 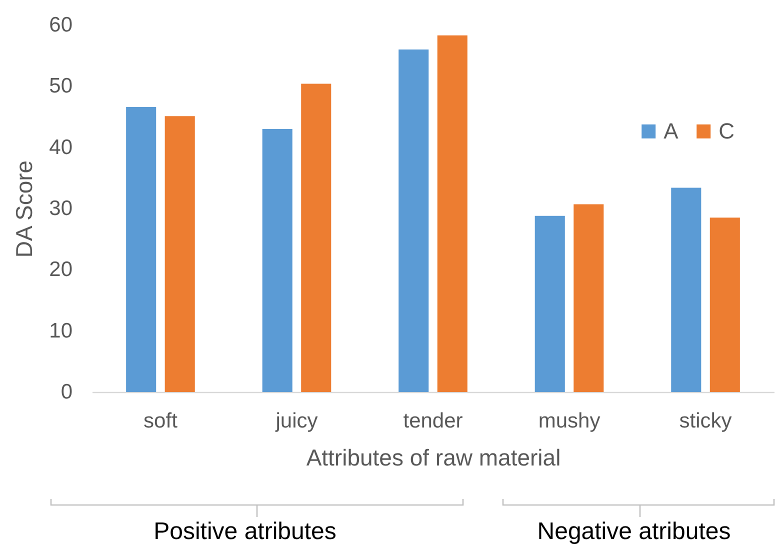 I want to click on y-tick-label: 60, so click(x=60, y=25).